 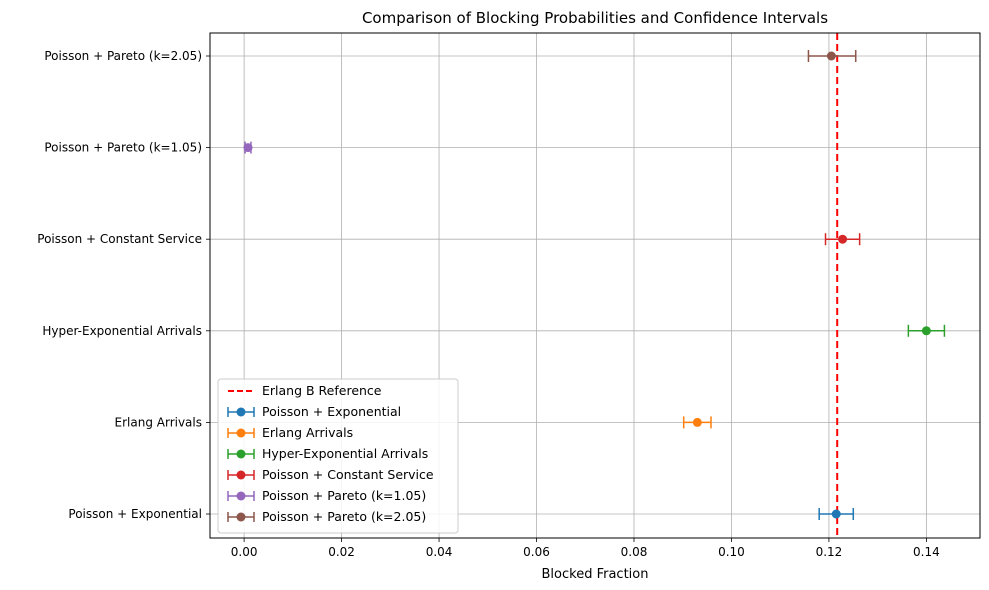 What do you see at coordinates (341, 552) in the screenshot?
I see `x-tick-label: 0.02` at bounding box center [341, 552].